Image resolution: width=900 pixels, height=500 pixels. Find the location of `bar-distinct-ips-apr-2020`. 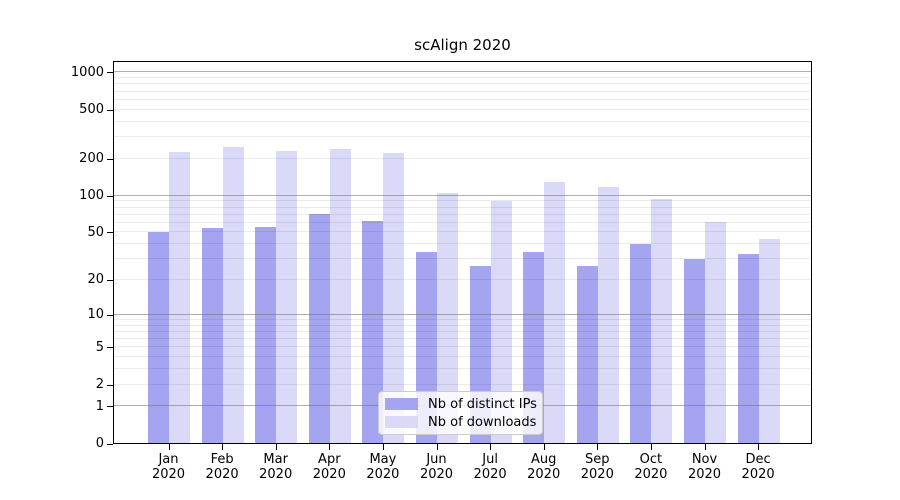

bar-distinct-ips-apr-2020 is located at coordinates (319, 328).